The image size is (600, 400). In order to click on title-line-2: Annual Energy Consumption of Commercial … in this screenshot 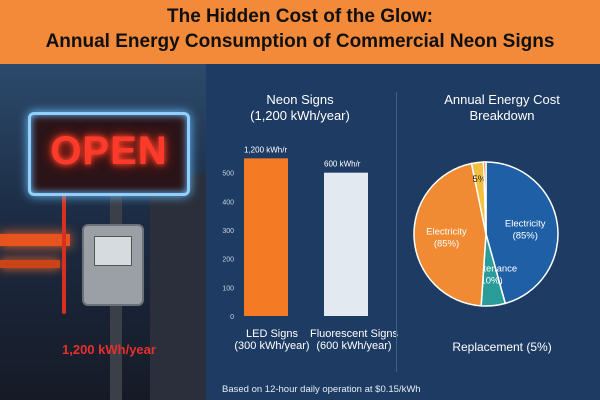, I will do `click(300, 41)`.